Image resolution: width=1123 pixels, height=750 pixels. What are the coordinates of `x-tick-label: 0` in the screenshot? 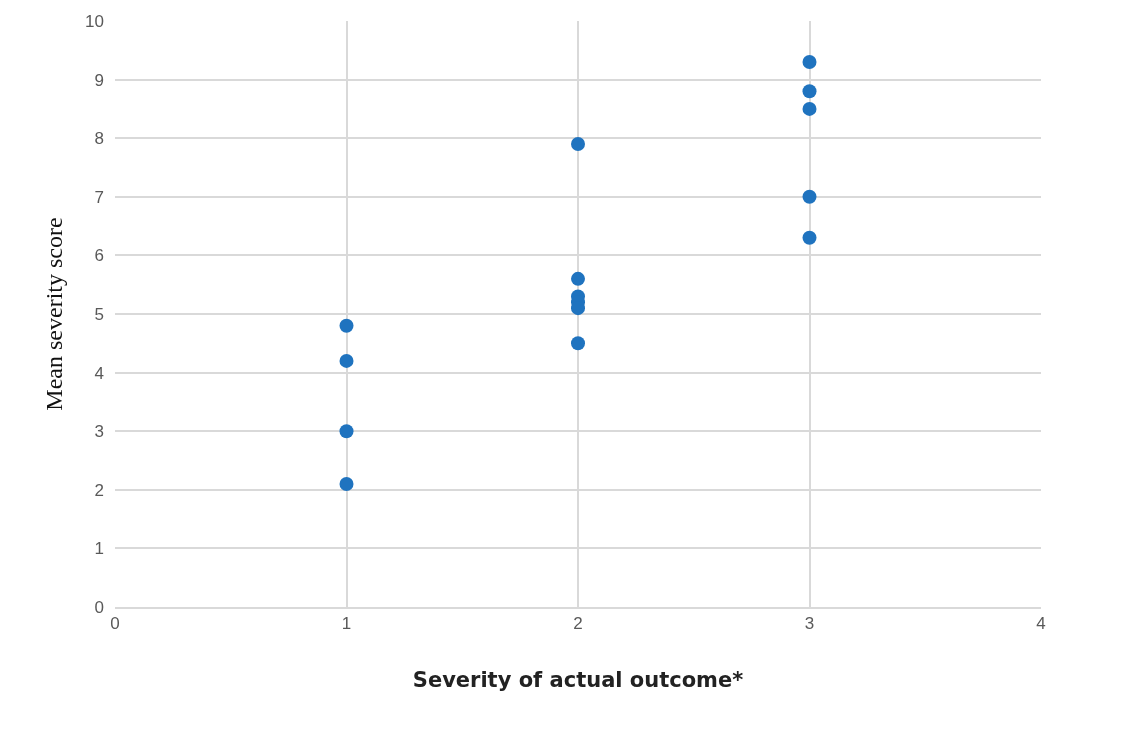 It's located at (115, 624).